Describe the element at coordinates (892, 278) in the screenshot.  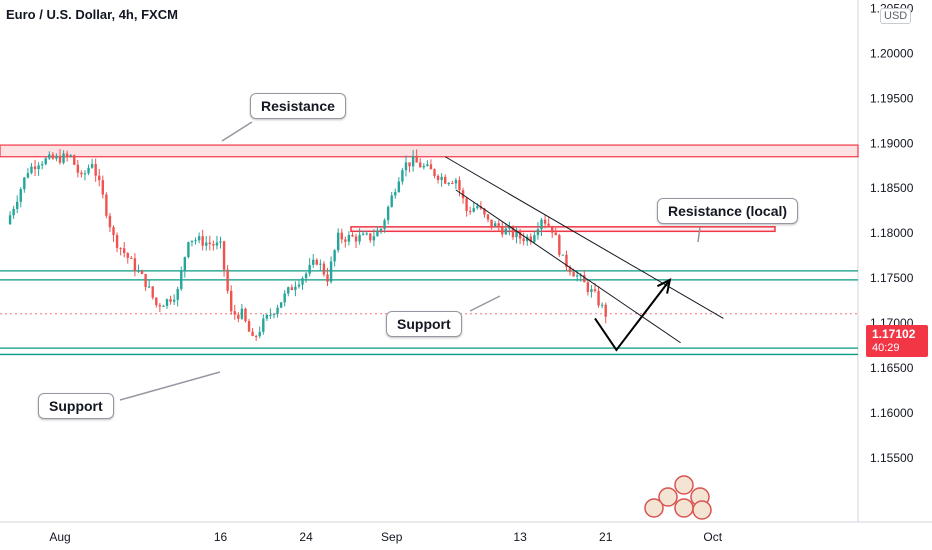
I see `y-tick-label: 1.17500` at that location.